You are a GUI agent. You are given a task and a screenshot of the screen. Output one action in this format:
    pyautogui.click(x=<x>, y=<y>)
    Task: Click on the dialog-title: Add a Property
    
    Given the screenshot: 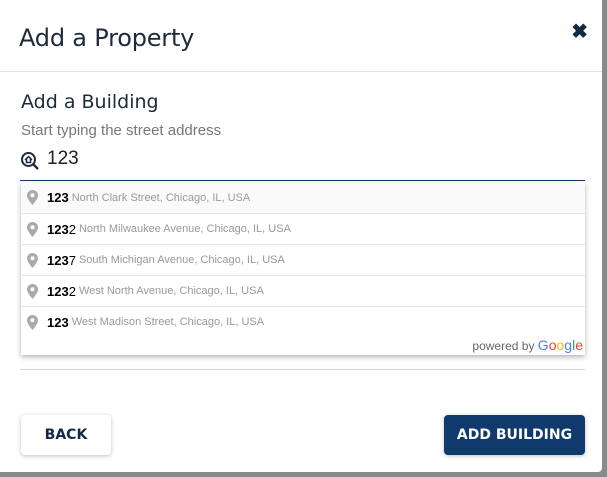 What is the action you would take?
    pyautogui.click(x=107, y=38)
    